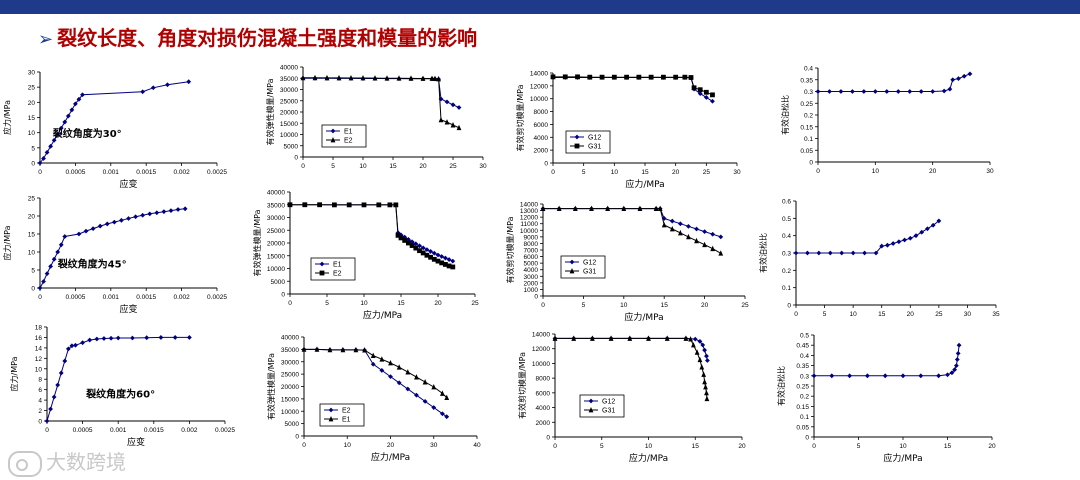 The height and width of the screenshot is (480, 1080). I want to click on x-tick-label: 25, so click(745, 305).